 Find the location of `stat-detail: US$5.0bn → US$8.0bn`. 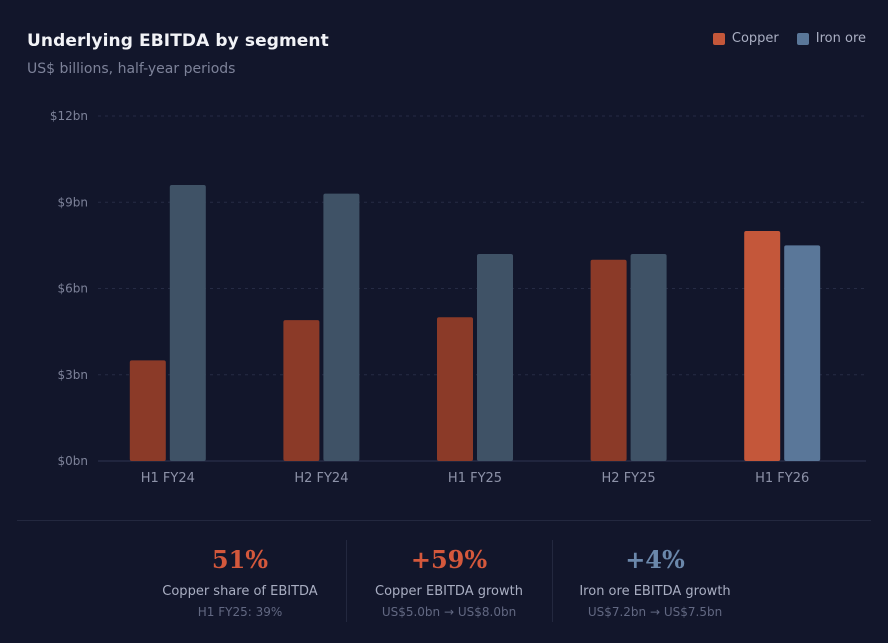

stat-detail: US$5.0bn → US$8.0bn is located at coordinates (449, 612).